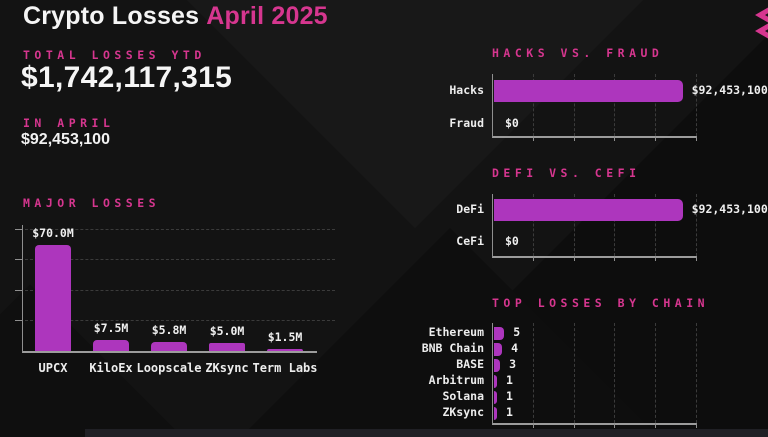 The image size is (768, 437). What do you see at coordinates (608, 107) in the screenshot?
I see `hacks-vs-fraud-chart: Hacks $92,453,100 Fraud $0` at bounding box center [608, 107].